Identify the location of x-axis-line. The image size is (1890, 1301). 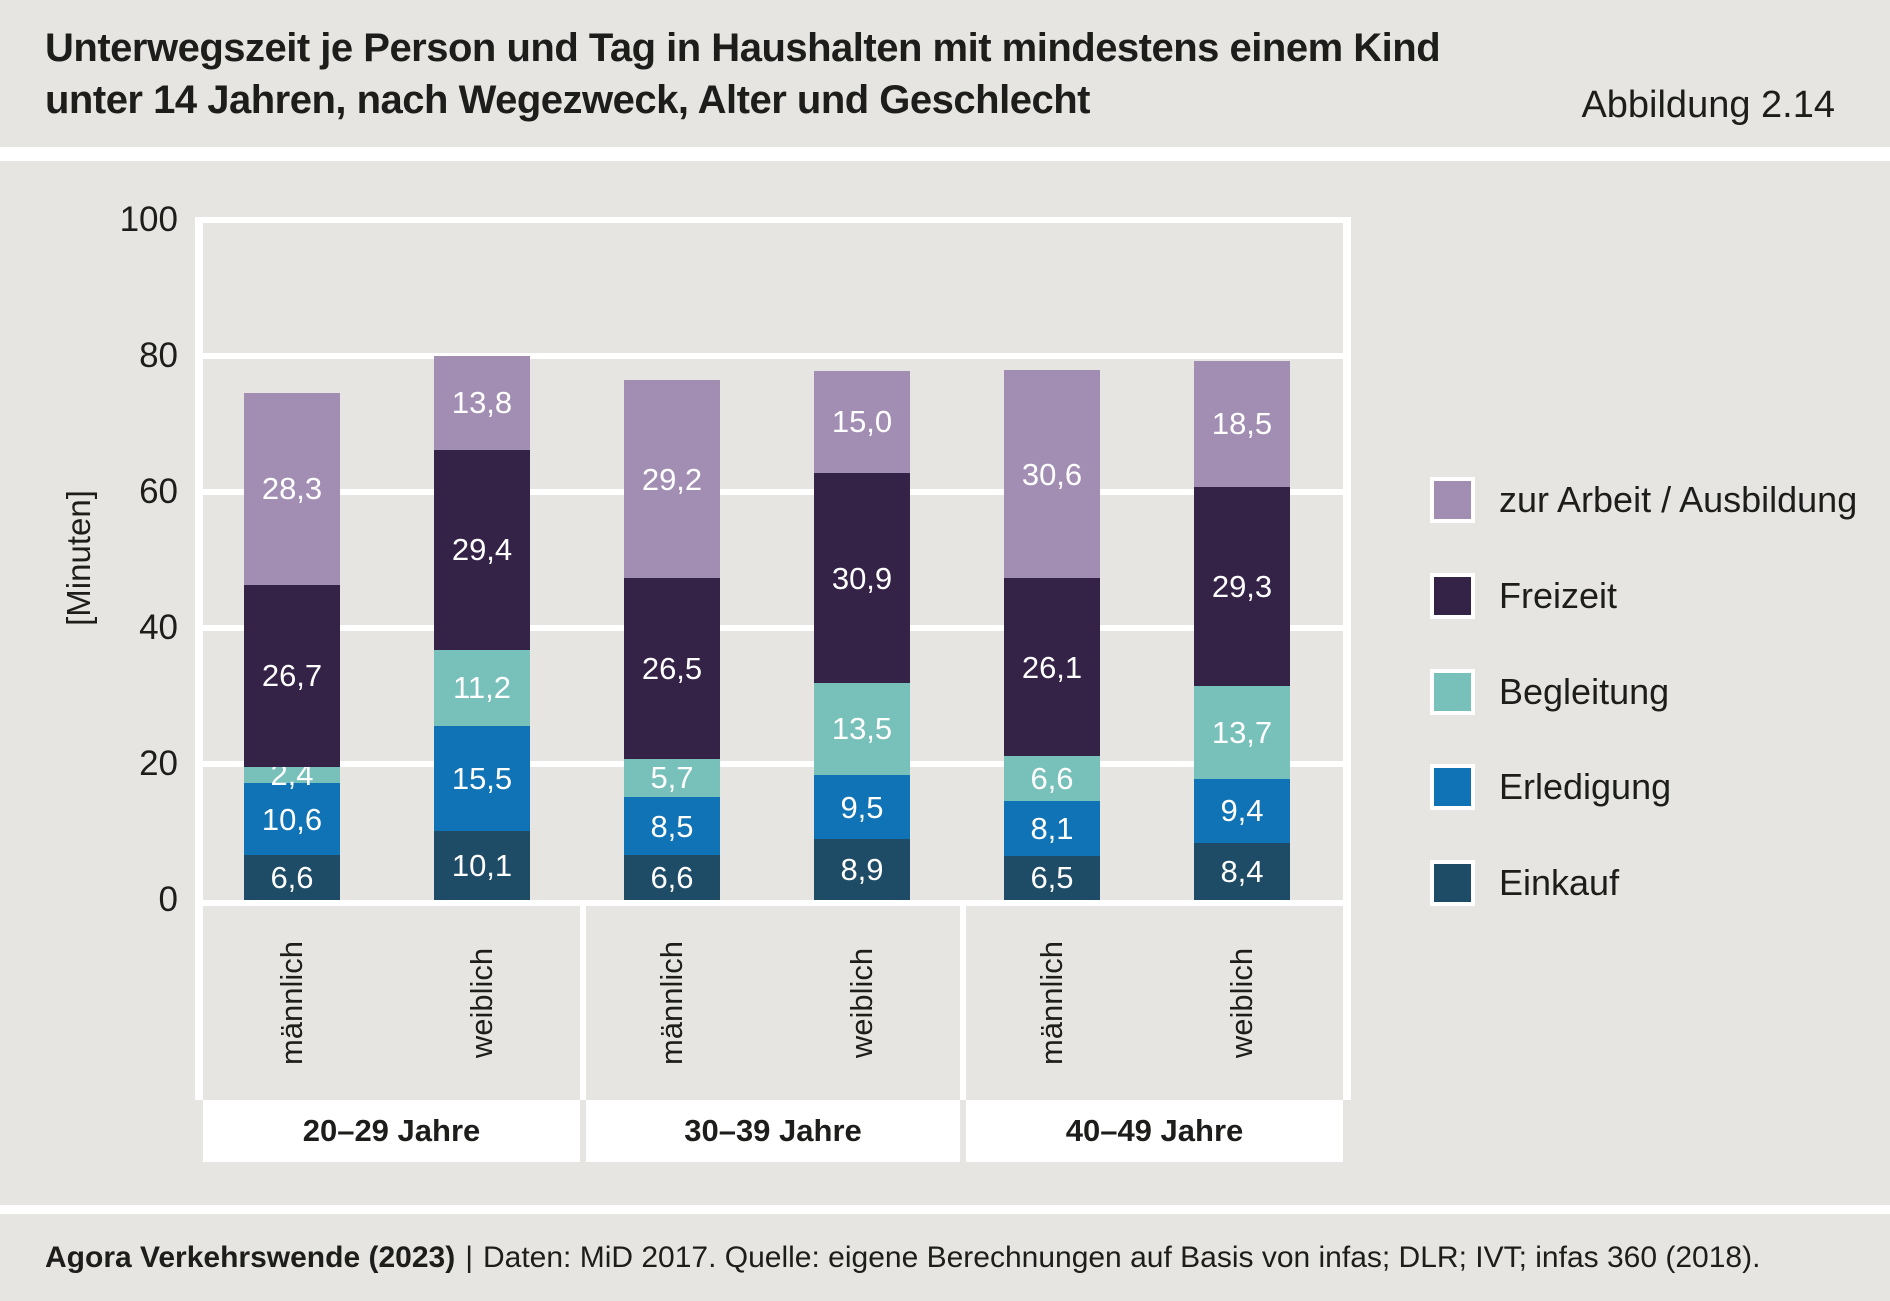
(773, 903).